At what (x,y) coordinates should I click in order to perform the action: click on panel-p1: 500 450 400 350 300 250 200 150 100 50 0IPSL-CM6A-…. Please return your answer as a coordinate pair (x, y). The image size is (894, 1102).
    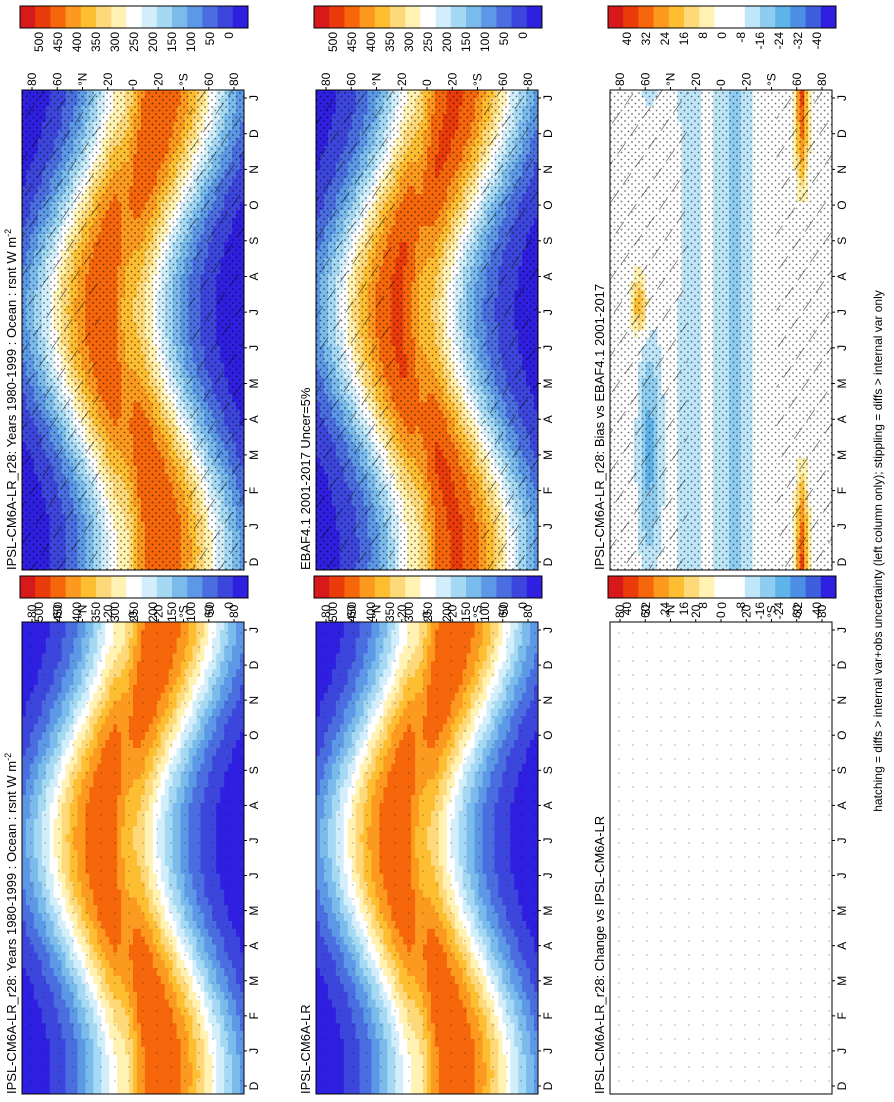
    Looking at the image, I should click on (132, 288).